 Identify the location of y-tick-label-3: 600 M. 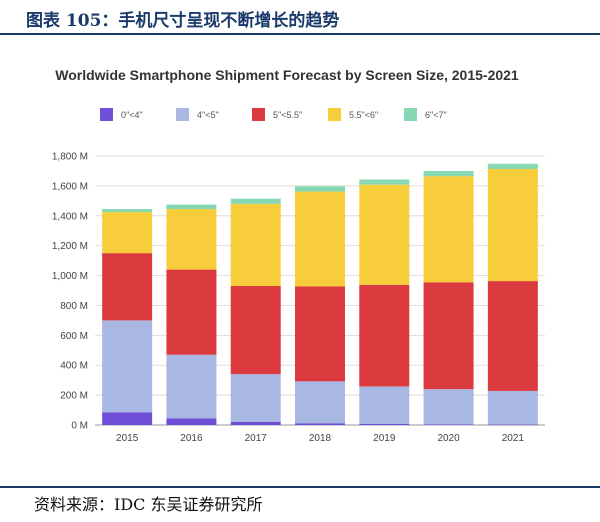
(74, 336).